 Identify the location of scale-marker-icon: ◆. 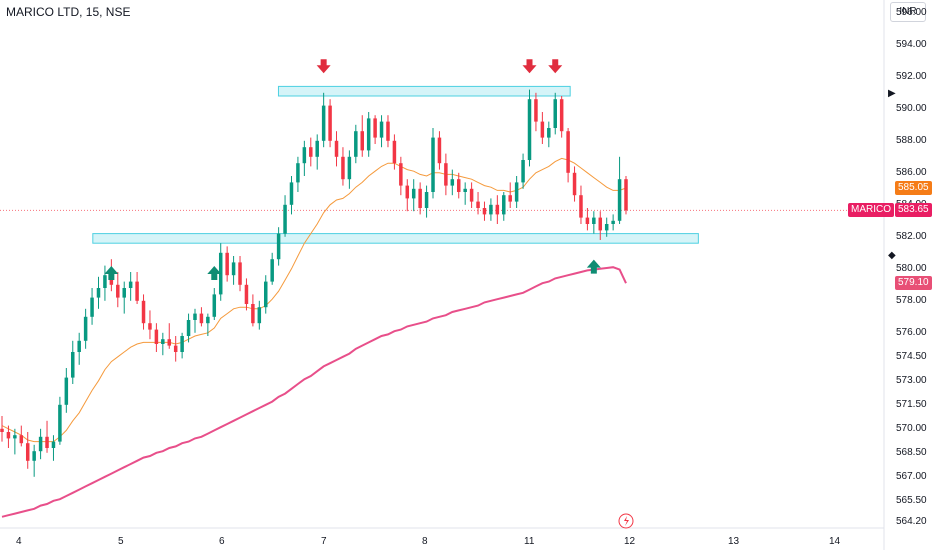
(892, 255).